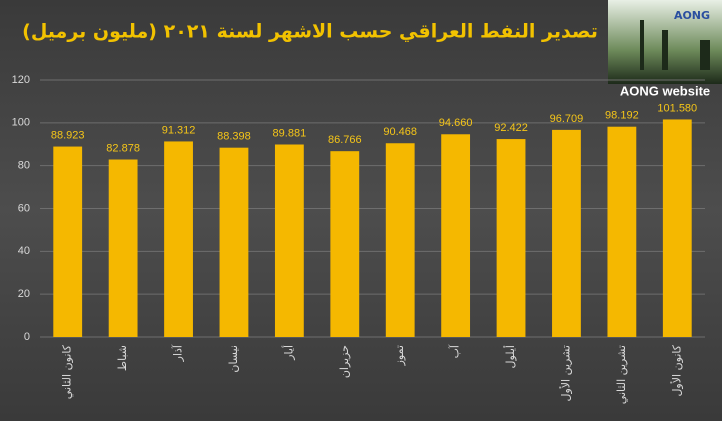 The image size is (722, 421). What do you see at coordinates (21, 123) in the screenshot?
I see `y-tick-label: 100` at bounding box center [21, 123].